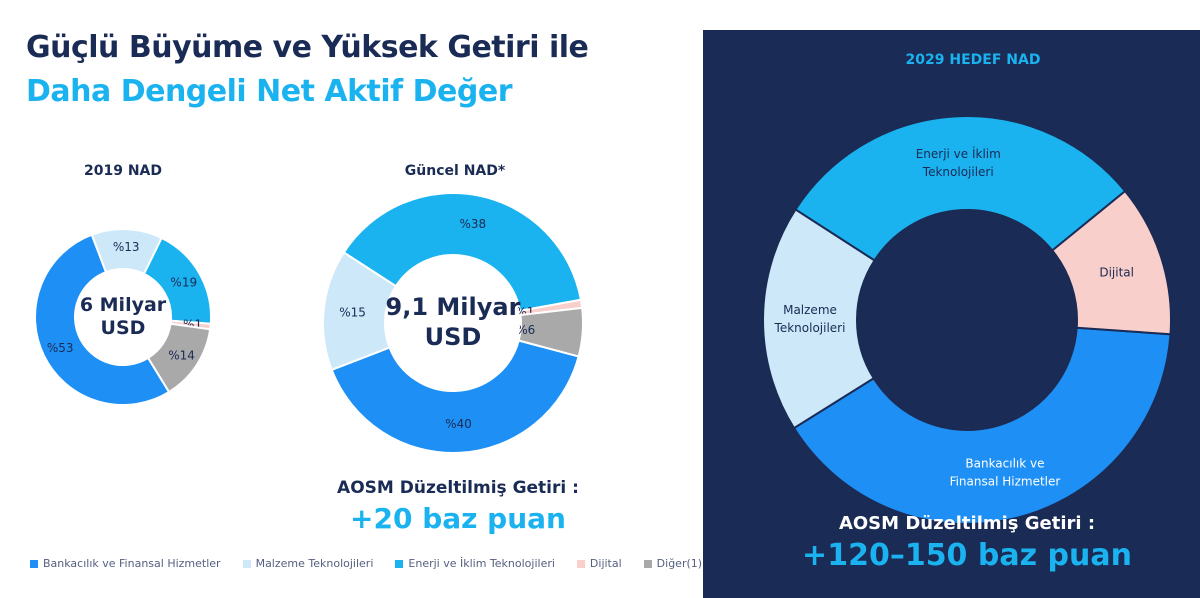  Describe the element at coordinates (123, 305) in the screenshot. I see `center-value: 6 Milyar` at that location.